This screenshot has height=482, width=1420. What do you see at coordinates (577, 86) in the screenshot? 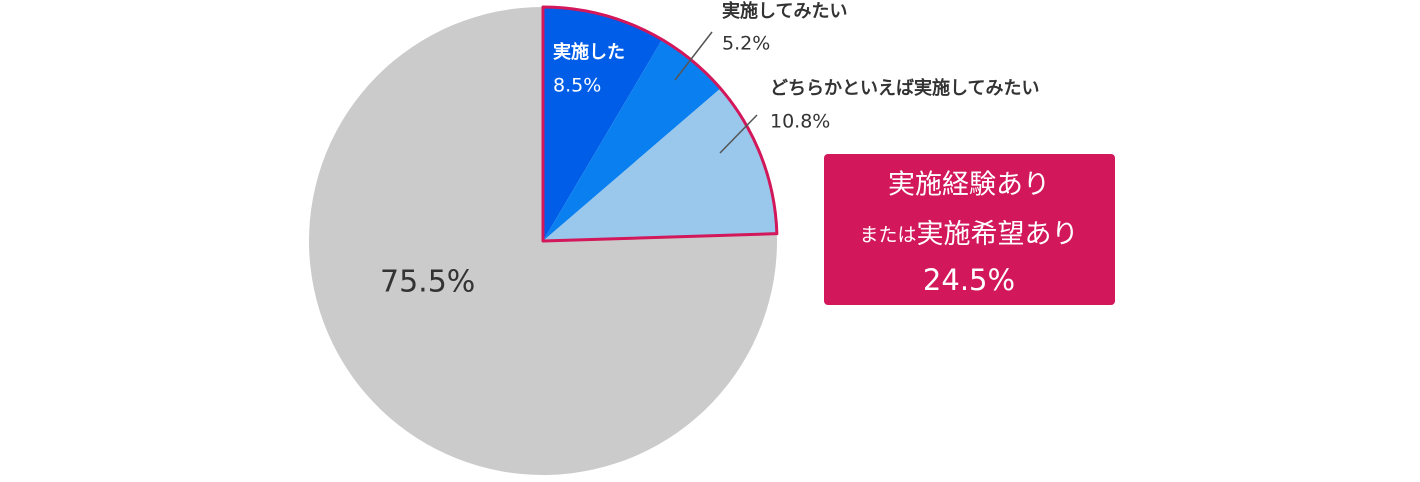
I see `slice-value: 8.5%` at bounding box center [577, 86].